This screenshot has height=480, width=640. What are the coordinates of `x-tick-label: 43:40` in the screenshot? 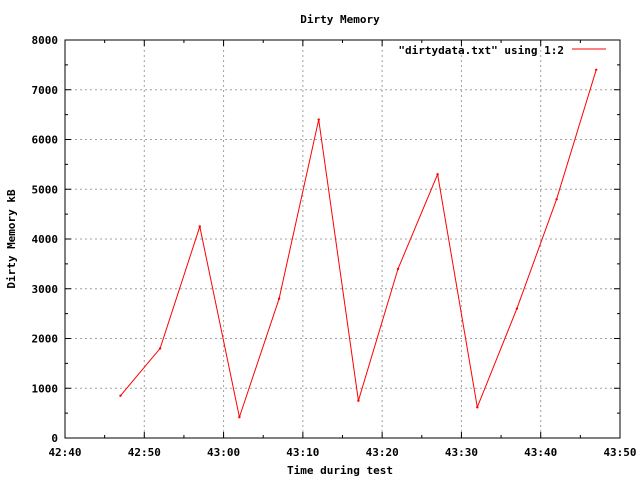 It's located at (540, 452).